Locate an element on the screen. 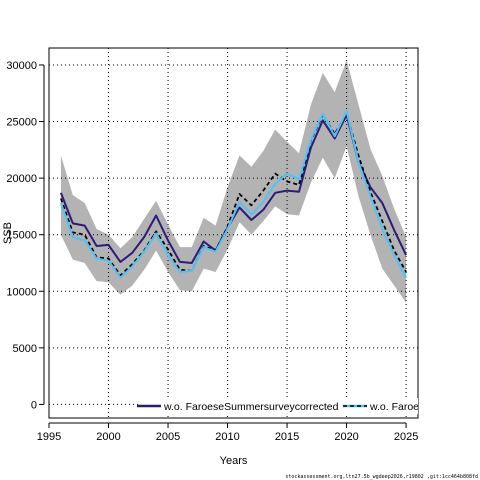 The image size is (480, 480). x-tick-label-2000: 2000 is located at coordinates (108, 437).